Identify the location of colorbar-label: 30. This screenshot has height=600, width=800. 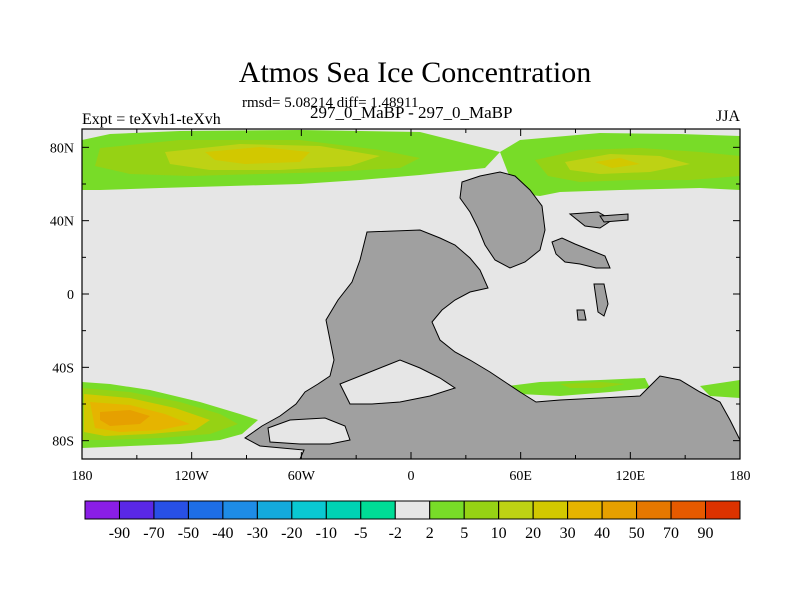
(568, 533).